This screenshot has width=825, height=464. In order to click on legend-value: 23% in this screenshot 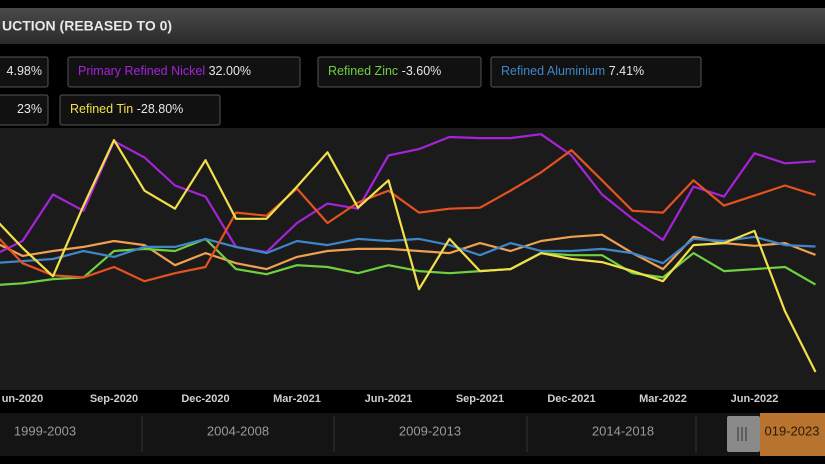, I will do `click(29, 109)`.